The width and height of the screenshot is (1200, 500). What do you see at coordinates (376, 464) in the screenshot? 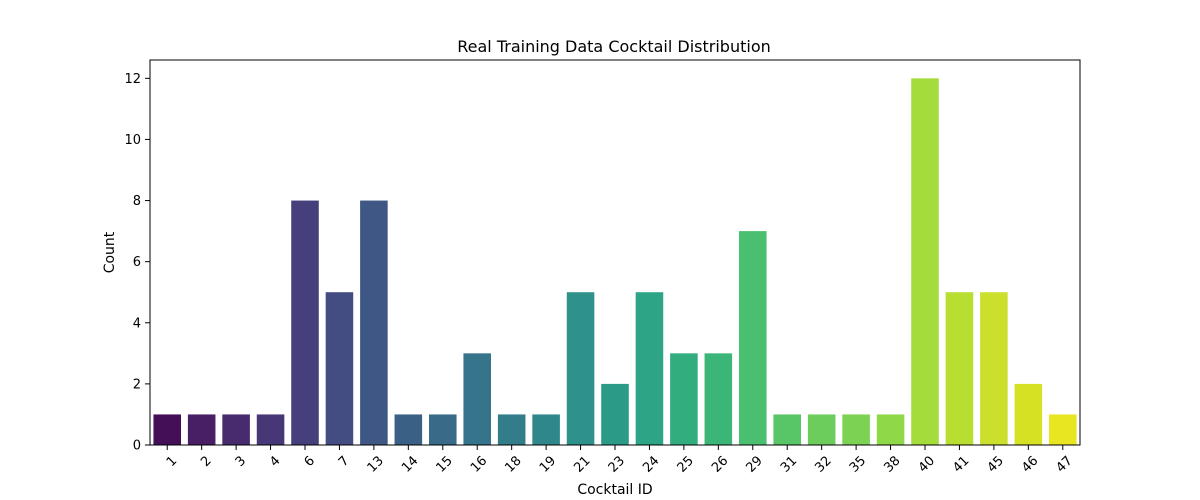
I see `x-tick-label: 13` at bounding box center [376, 464].